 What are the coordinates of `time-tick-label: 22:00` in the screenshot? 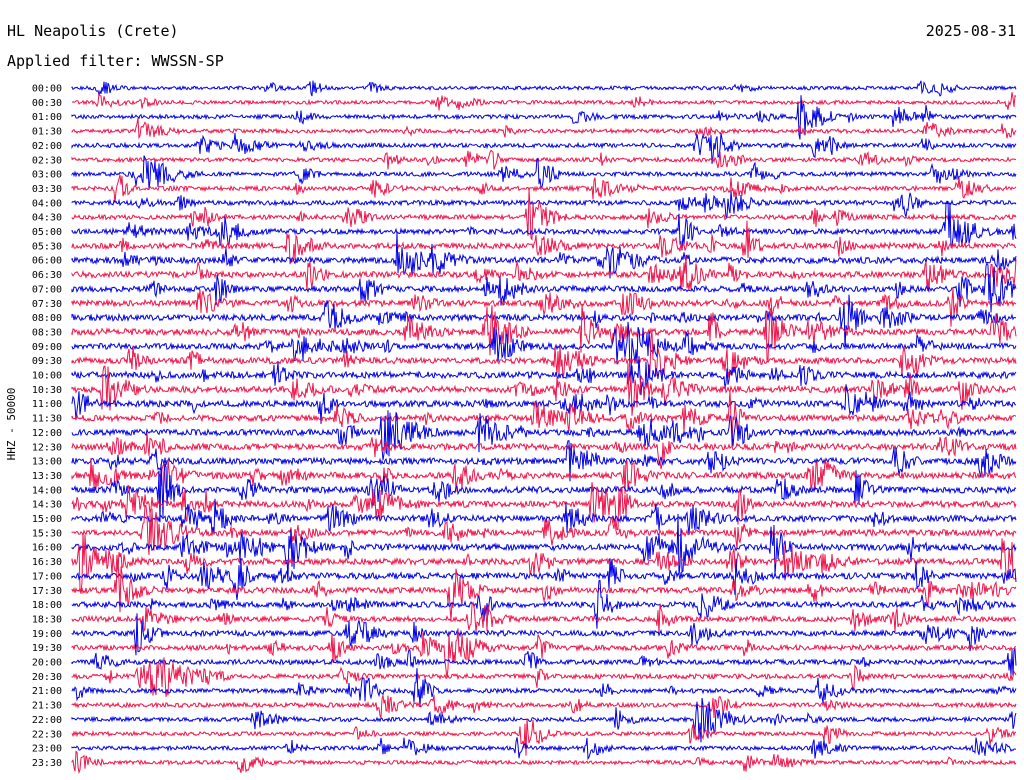 It's located at (47, 720).